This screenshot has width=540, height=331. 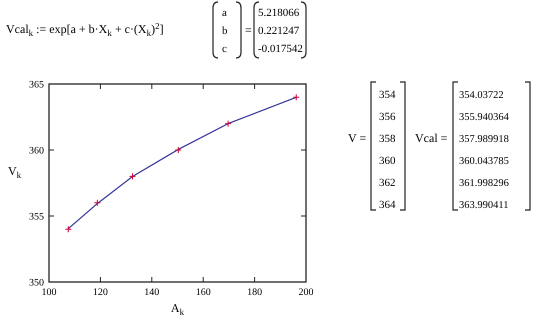 I want to click on x-tick-label: 100, so click(x=49, y=292).